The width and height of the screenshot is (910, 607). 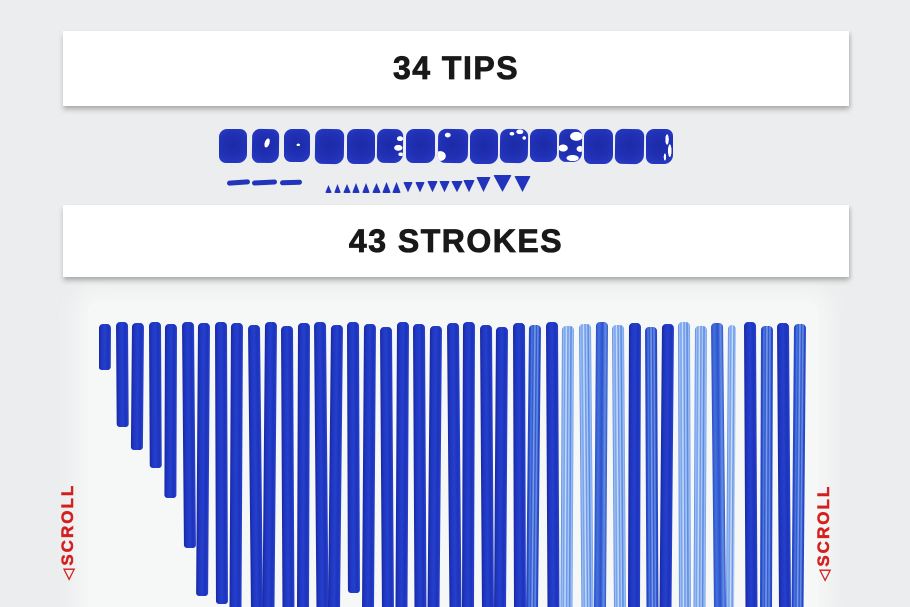 I want to click on scroll-label-right: SCROLL, so click(x=824, y=525).